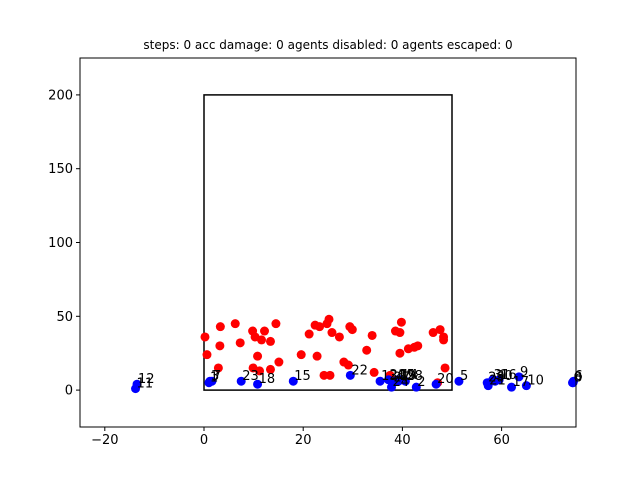 The width and height of the screenshot is (640, 484). I want to click on y-tick-label: 50, so click(64, 317).